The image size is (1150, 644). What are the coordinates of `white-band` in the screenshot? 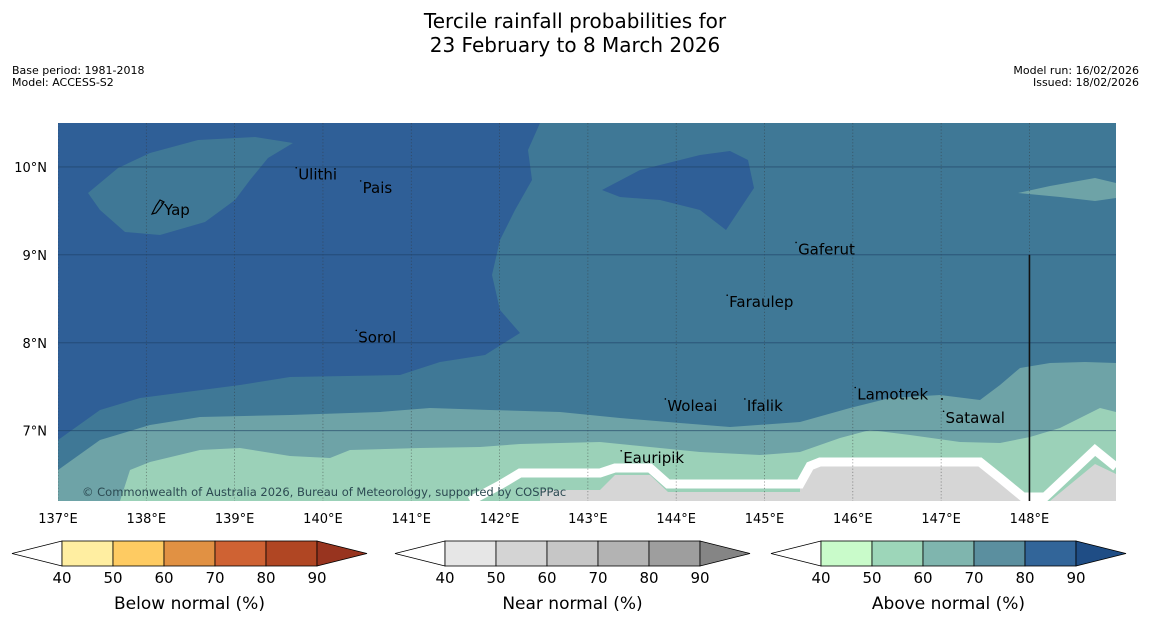 It's located at (791, 472).